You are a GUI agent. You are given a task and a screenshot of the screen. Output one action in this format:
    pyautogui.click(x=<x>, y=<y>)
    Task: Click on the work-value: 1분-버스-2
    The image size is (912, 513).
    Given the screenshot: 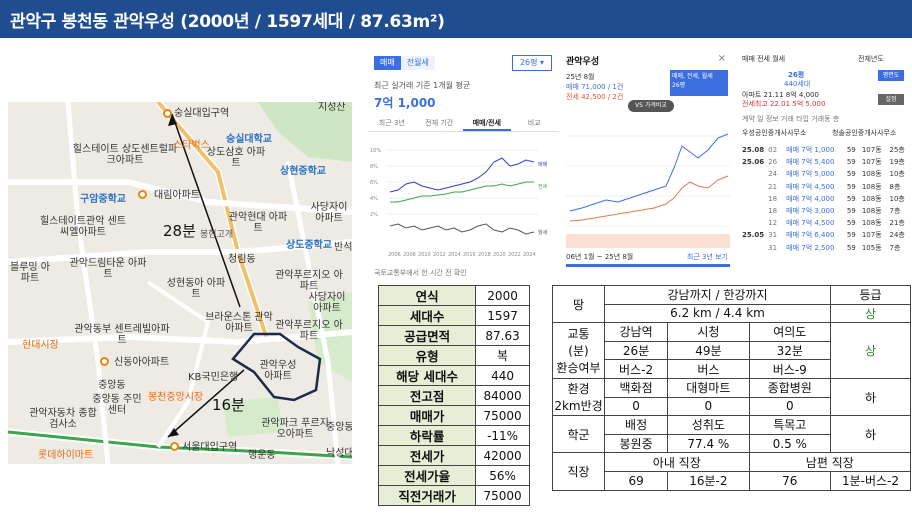 What is the action you would take?
    pyautogui.click(x=870, y=480)
    